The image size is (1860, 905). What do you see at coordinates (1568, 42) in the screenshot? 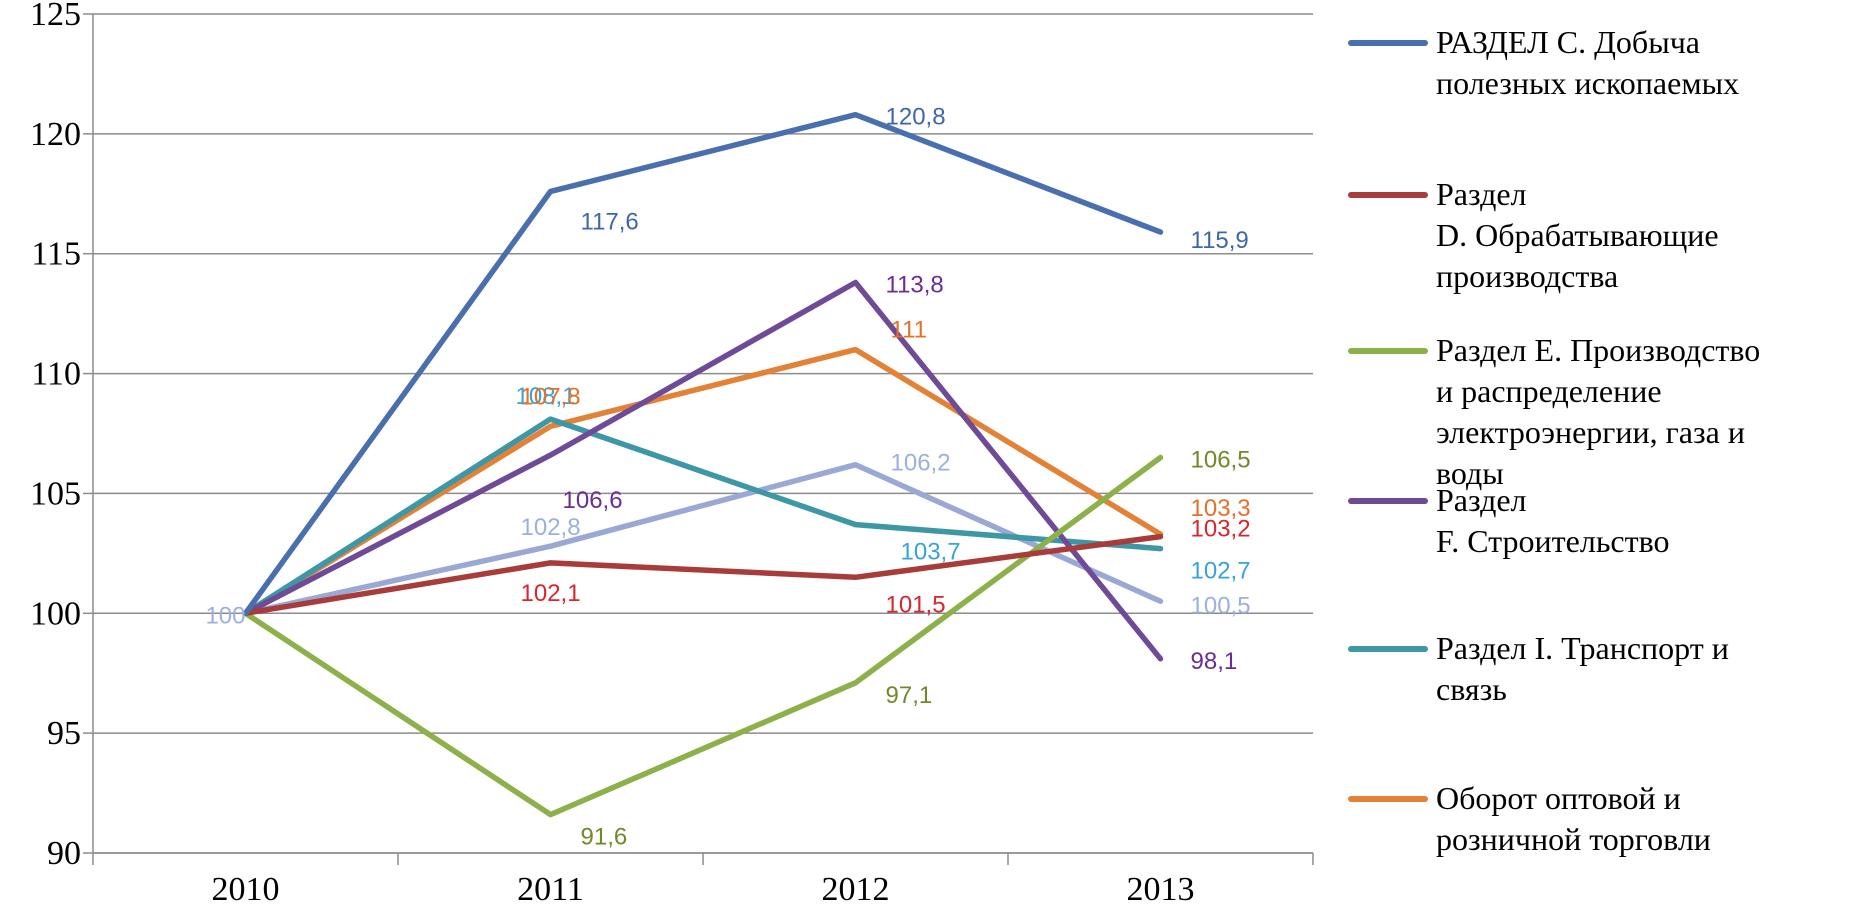
I see `legend-label-line: РАЗДЕЛ С. Добыча` at bounding box center [1568, 42].